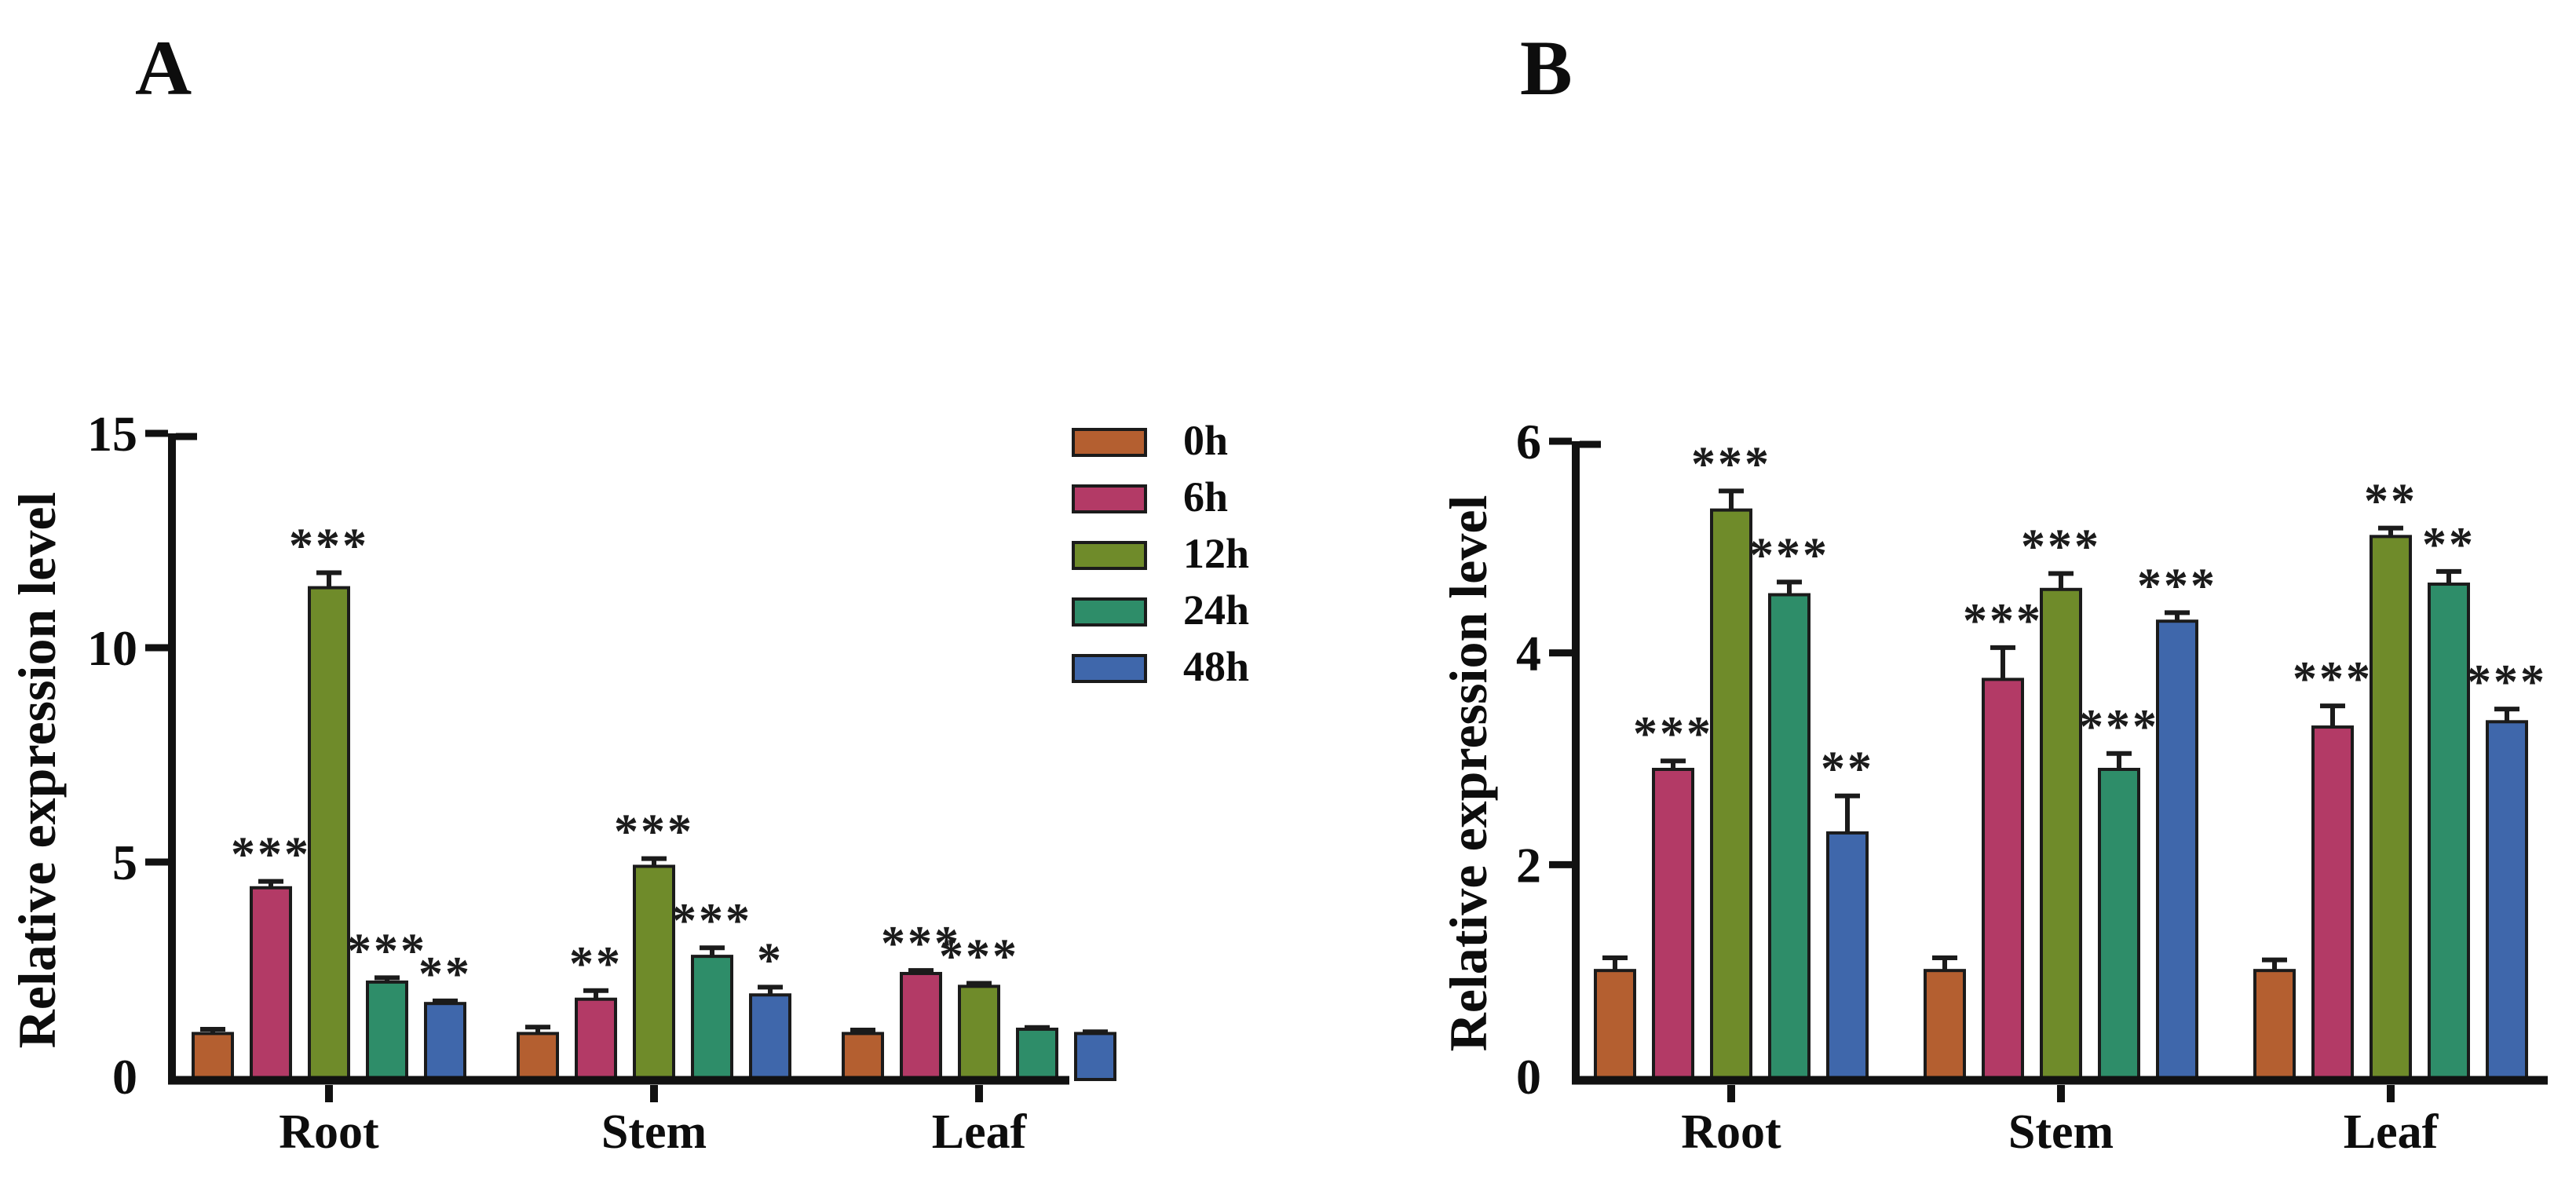  What do you see at coordinates (163, 67) in the screenshot?
I see `panel-a-label: A` at bounding box center [163, 67].